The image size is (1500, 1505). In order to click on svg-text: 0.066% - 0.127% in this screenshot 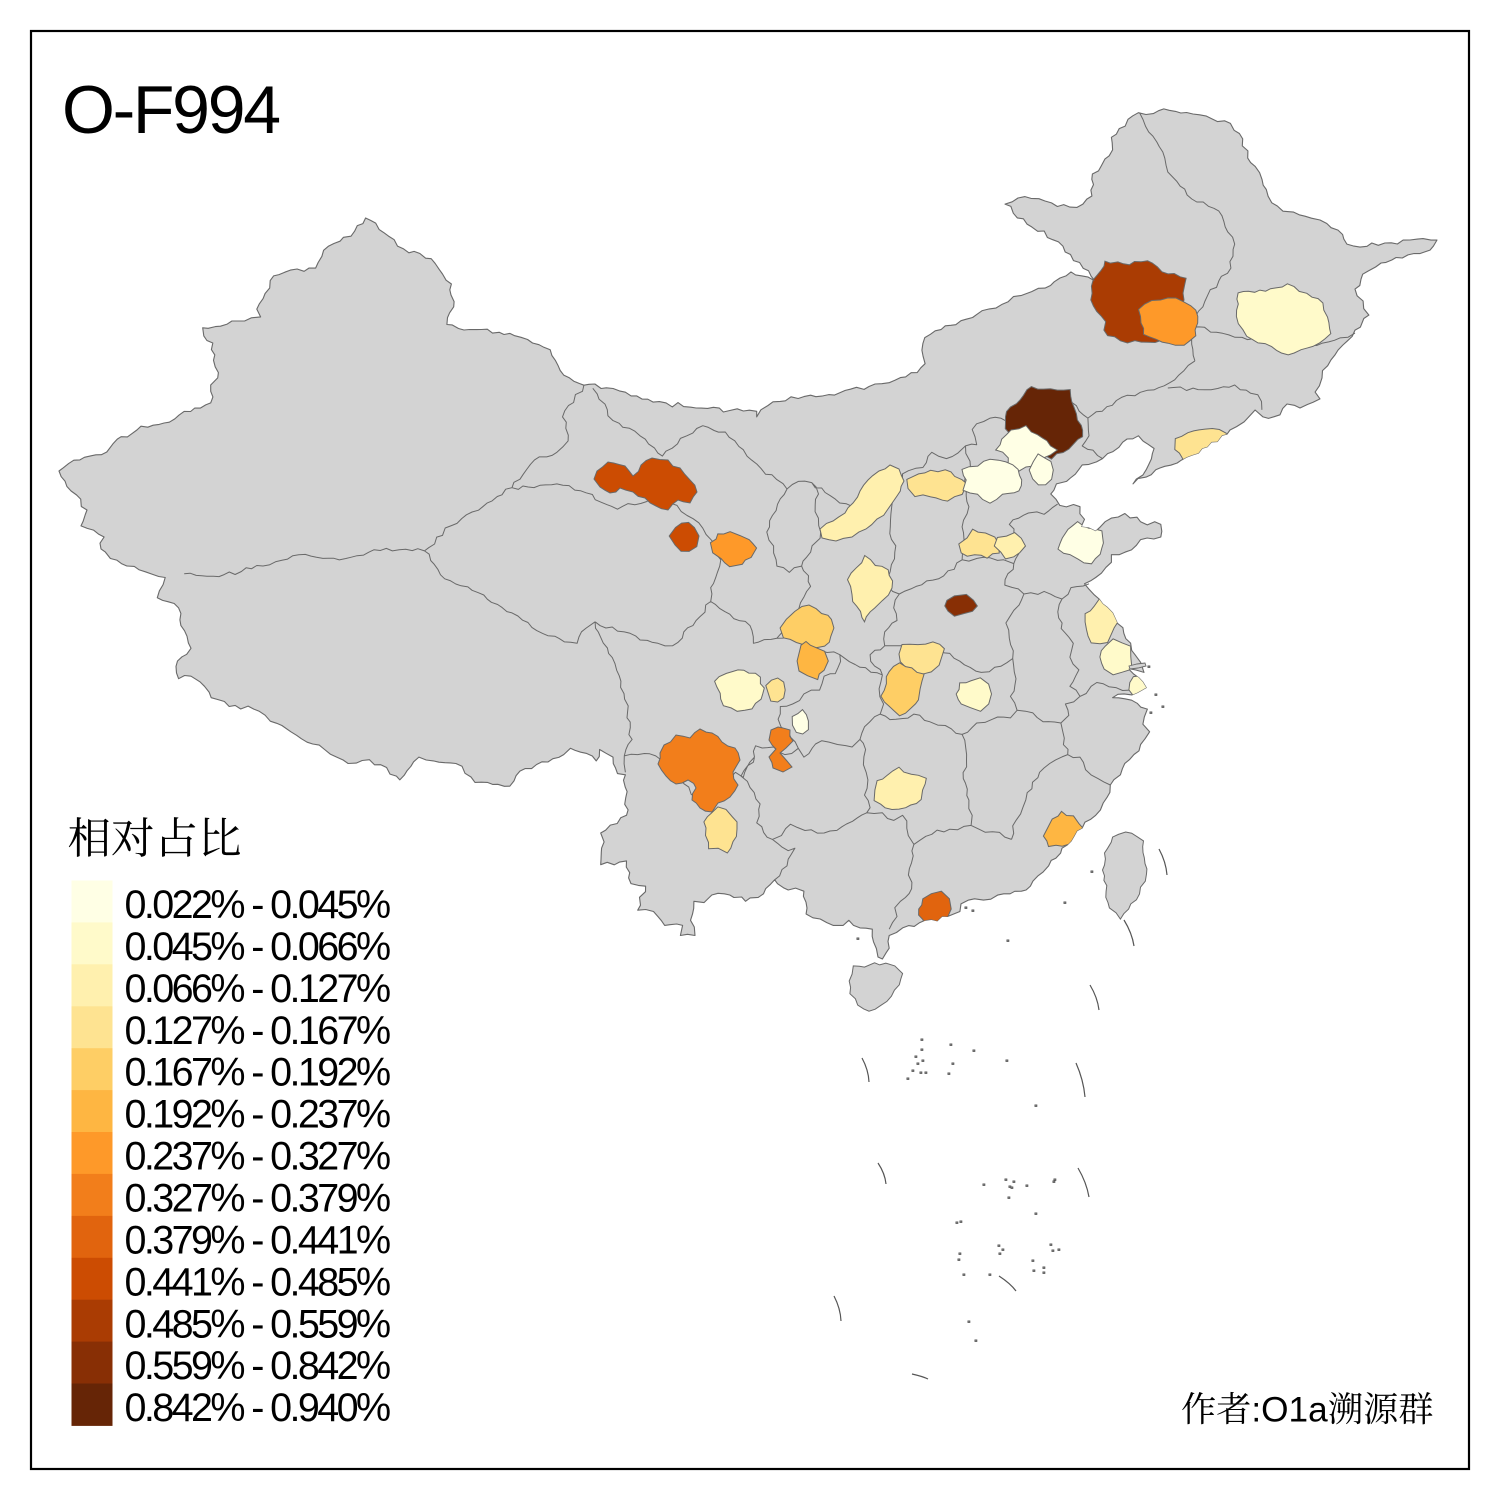, I will do `click(258, 989)`.